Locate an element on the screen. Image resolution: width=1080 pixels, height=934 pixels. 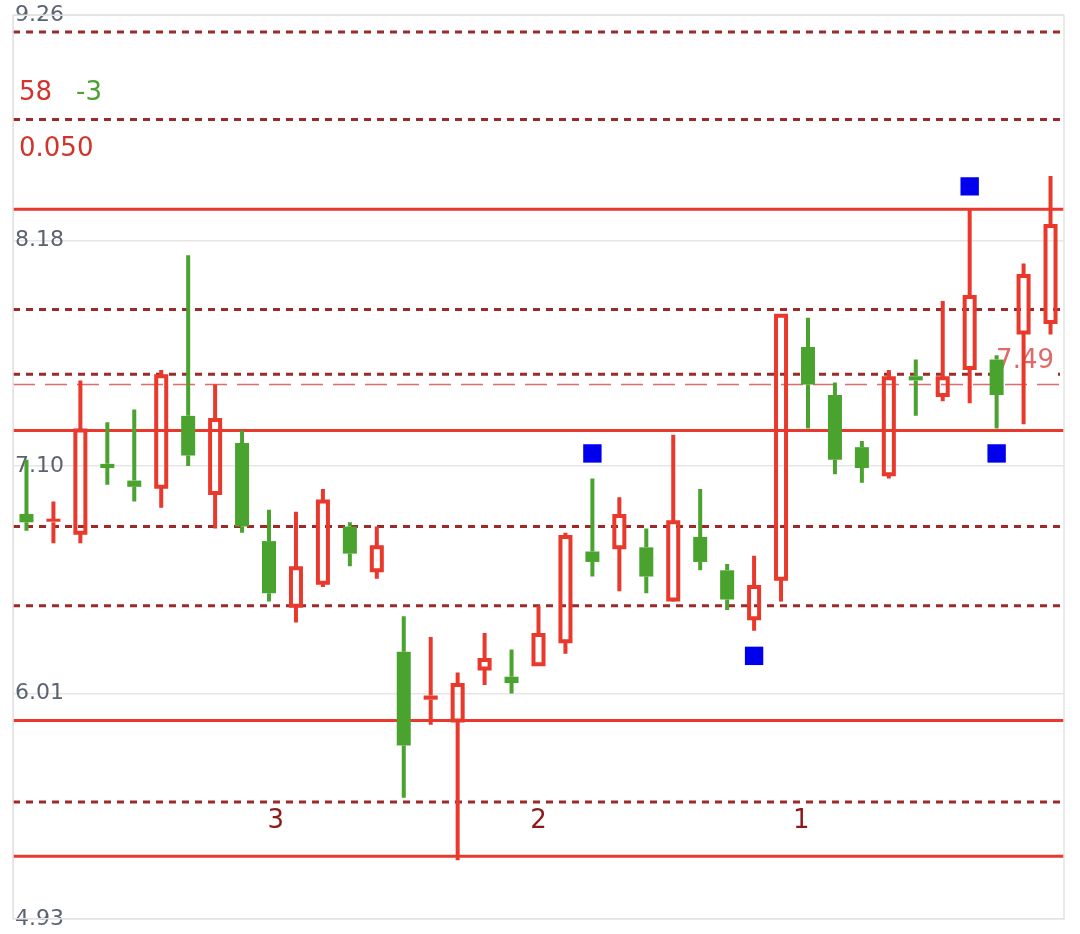
y-tick-label: 8.18 is located at coordinates (39, 239).